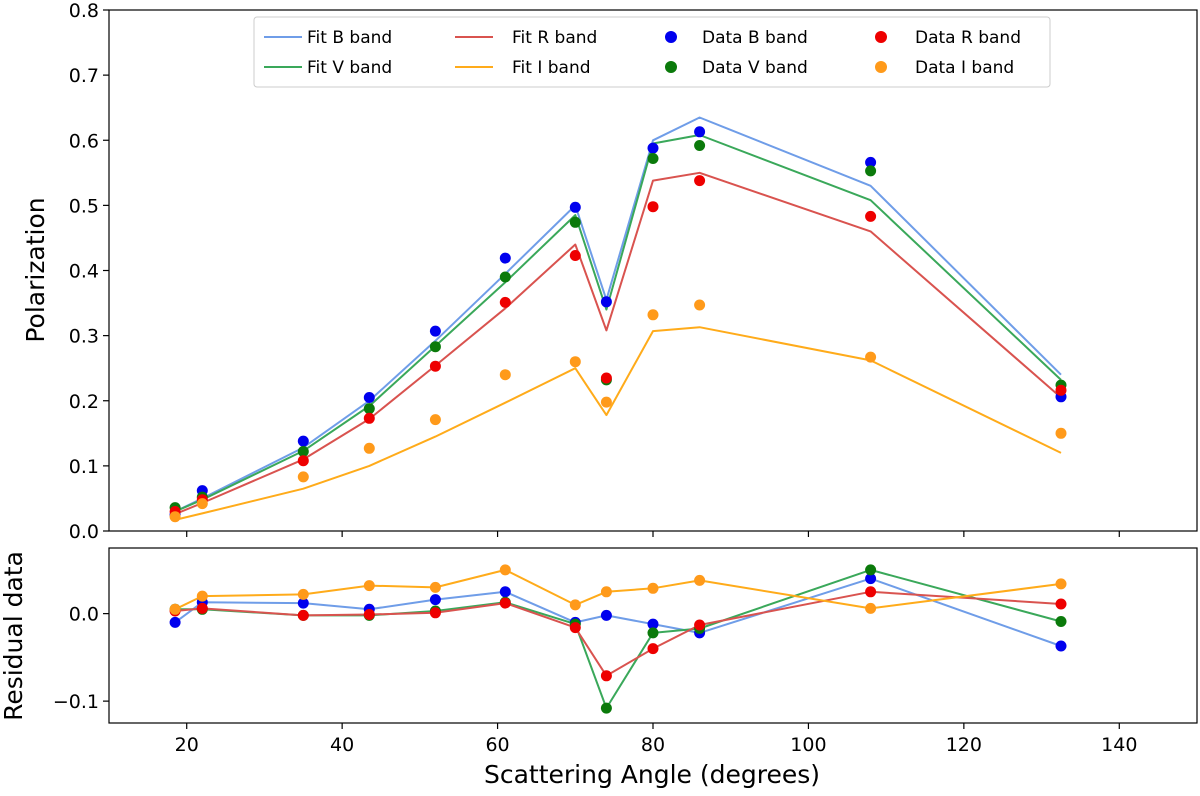 Image resolution: width=1200 pixels, height=796 pixels. Describe the element at coordinates (35, 269) in the screenshot. I see `top-y-axis-label: Polarization` at that location.